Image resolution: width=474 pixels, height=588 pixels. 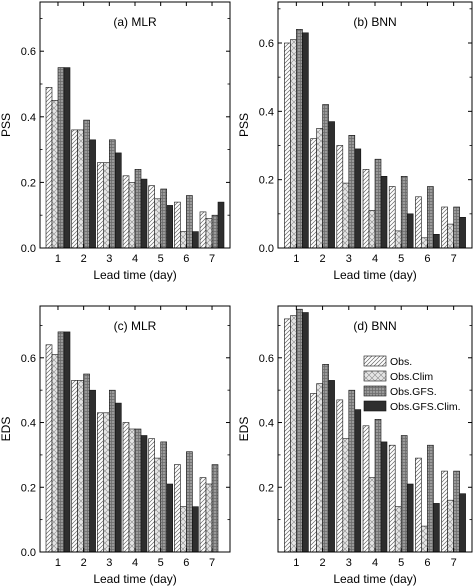 I want to click on legend-label: Obs.GFS.Clim., so click(x=425, y=407).